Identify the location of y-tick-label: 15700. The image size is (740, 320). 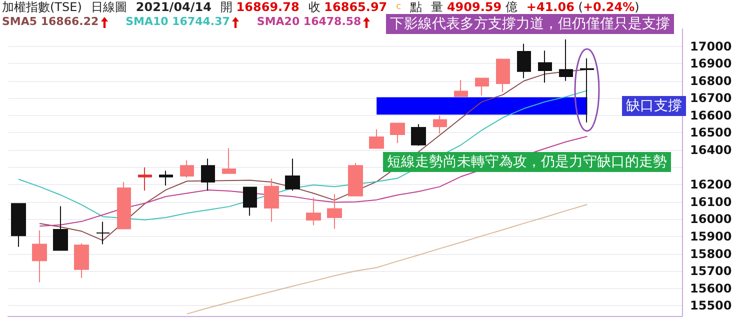
(711, 271).